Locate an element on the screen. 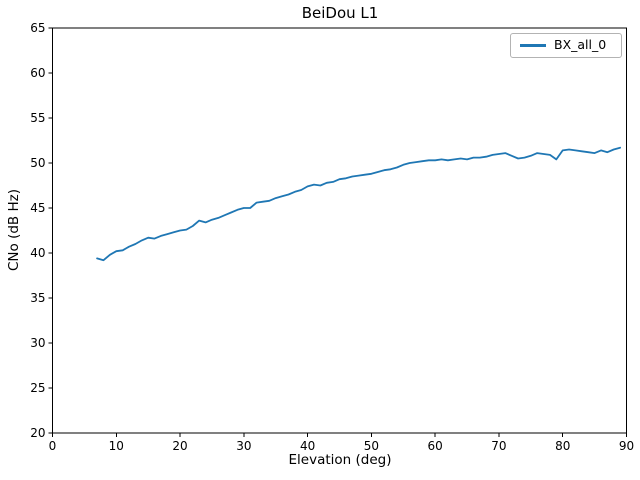 The width and height of the screenshot is (640, 480). y-tick-label: 50 is located at coordinates (37, 163).